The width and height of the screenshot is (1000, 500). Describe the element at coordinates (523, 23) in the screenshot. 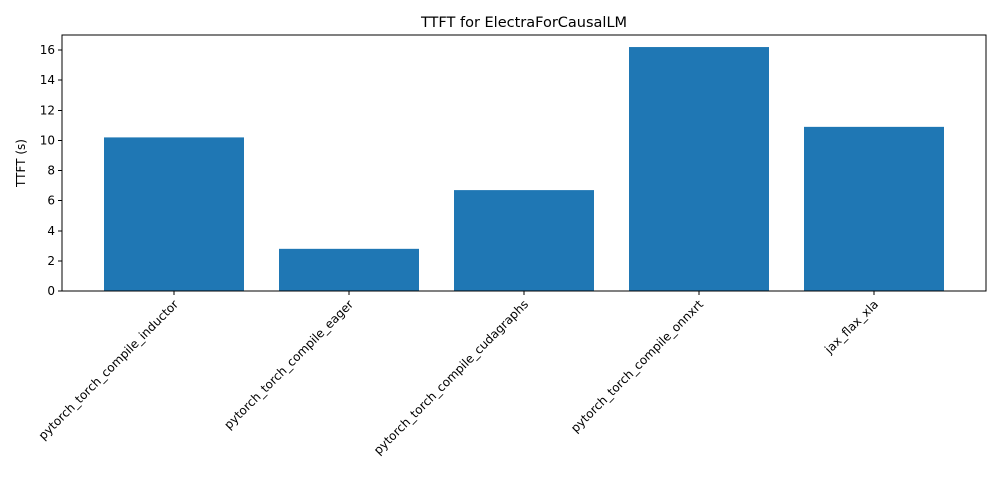

I see `chart-title: TTFT for ElectraForCausalLM` at that location.